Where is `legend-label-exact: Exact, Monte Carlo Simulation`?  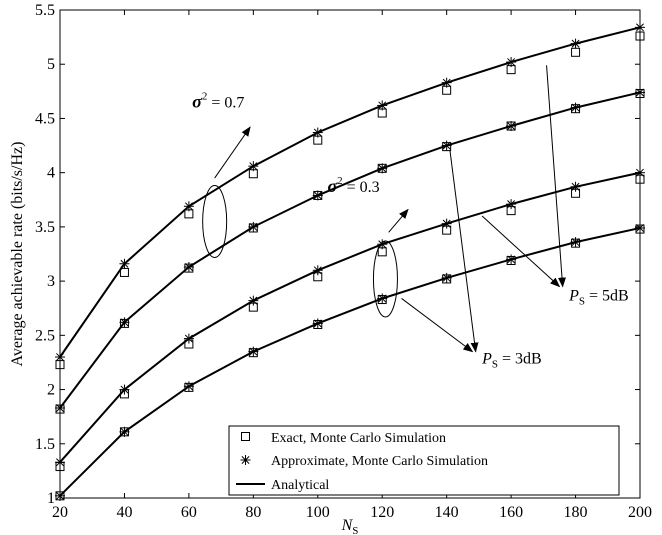
legend-label-exact: Exact, Monte Carlo Simulation is located at coordinates (358, 438).